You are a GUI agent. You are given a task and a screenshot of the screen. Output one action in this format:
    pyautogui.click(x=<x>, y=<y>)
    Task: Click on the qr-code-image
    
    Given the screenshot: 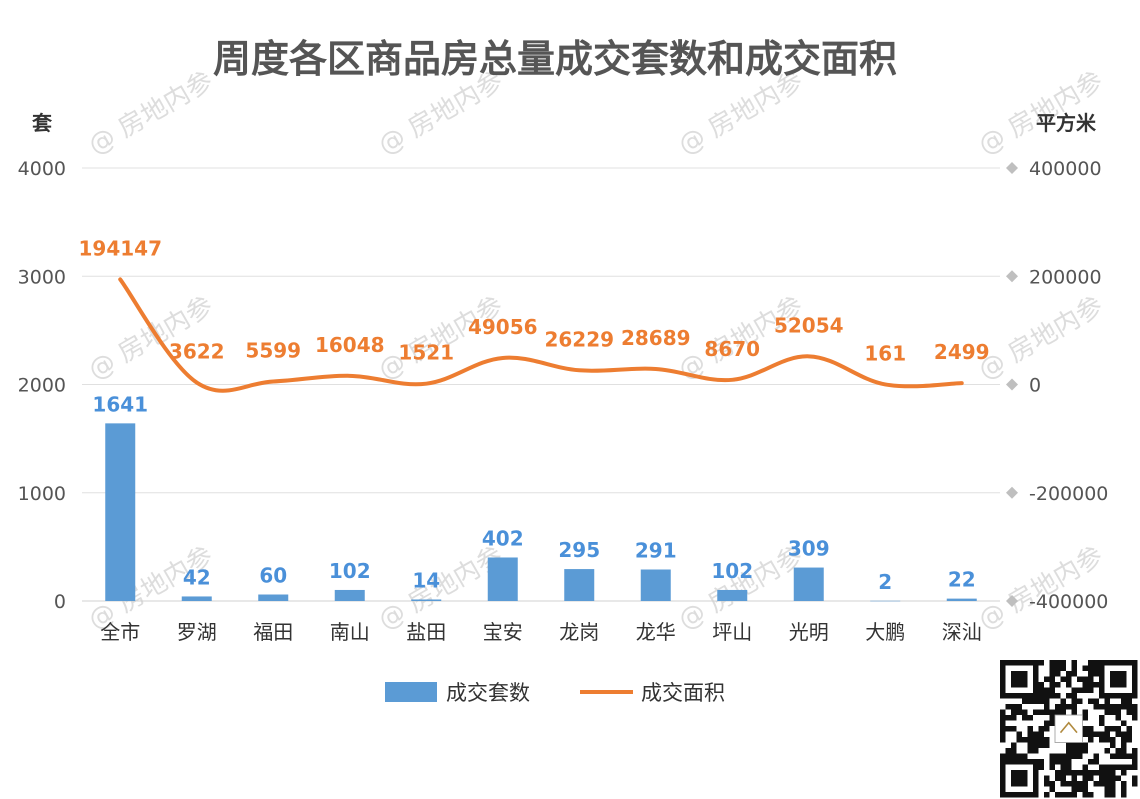 What is the action you would take?
    pyautogui.click(x=1069, y=728)
    